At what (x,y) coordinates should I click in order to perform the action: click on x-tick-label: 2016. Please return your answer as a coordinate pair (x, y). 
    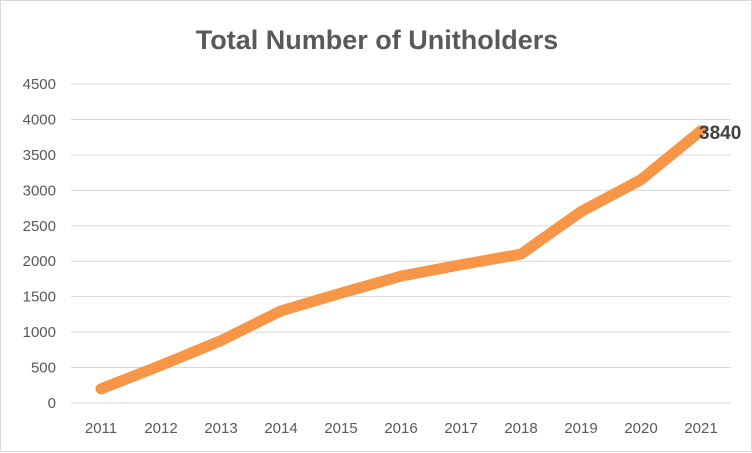
    Looking at the image, I should click on (400, 428).